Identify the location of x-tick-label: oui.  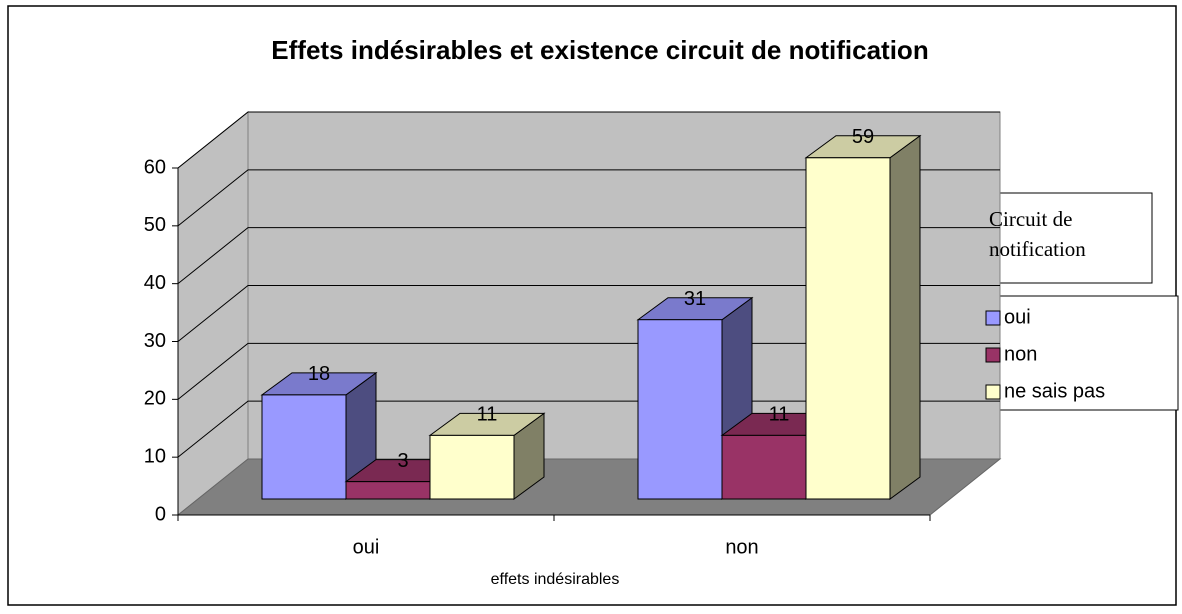
(366, 547).